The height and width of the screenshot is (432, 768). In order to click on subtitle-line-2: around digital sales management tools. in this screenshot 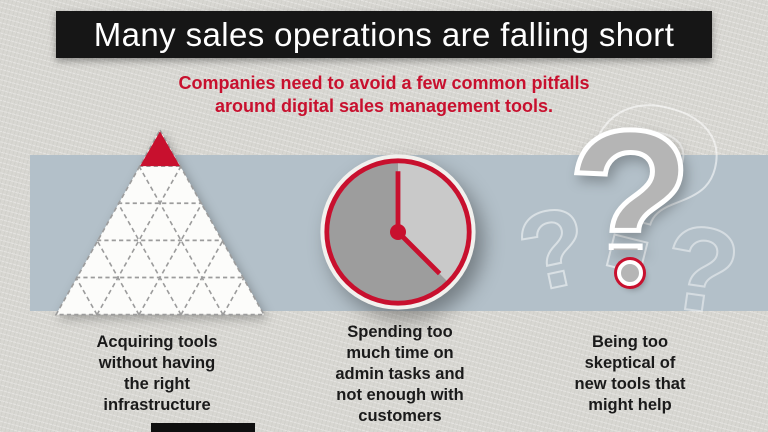, I will do `click(384, 106)`.